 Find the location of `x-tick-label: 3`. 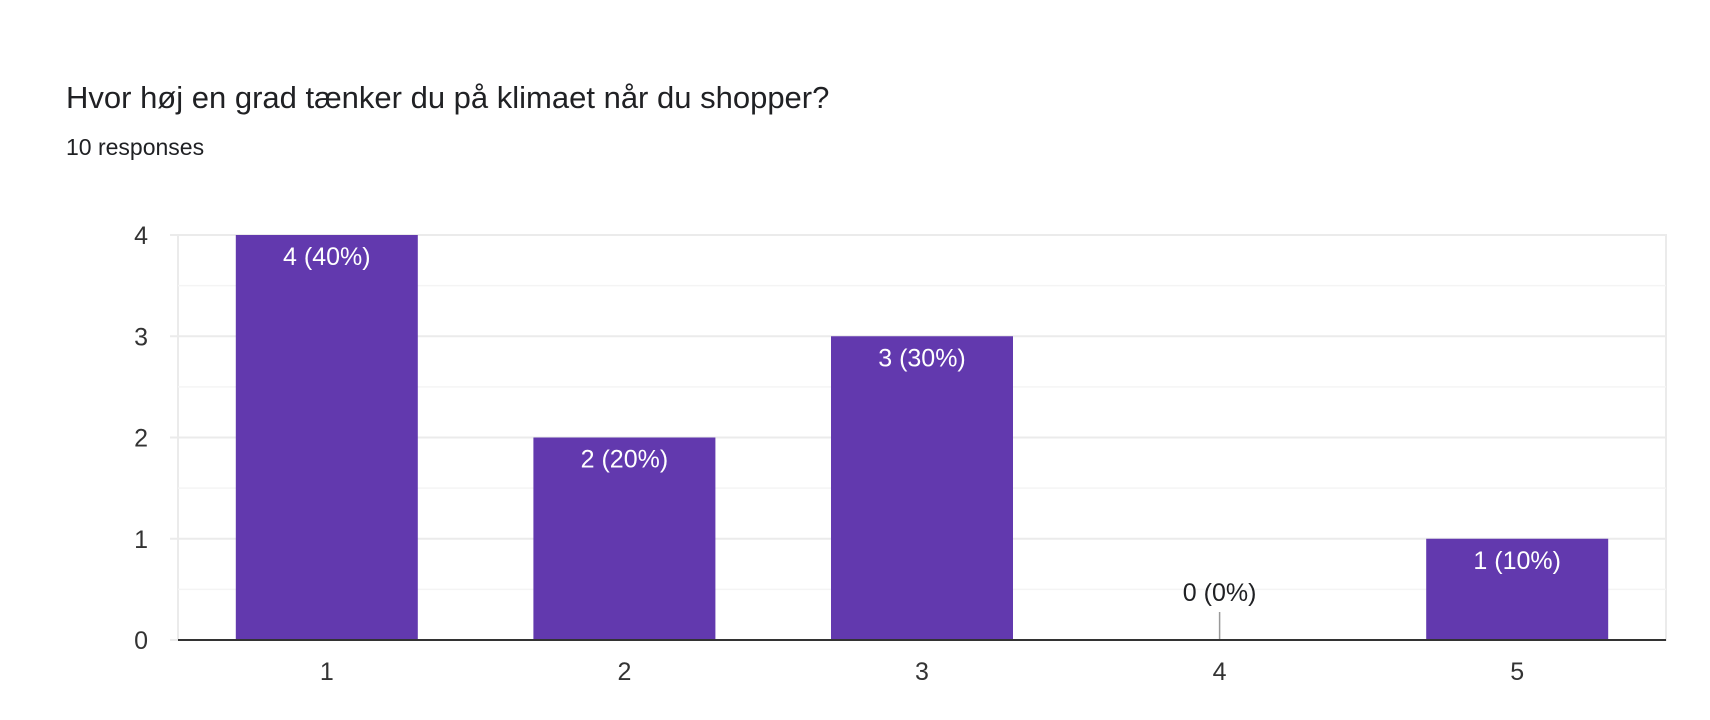

x-tick-label: 3 is located at coordinates (922, 672).